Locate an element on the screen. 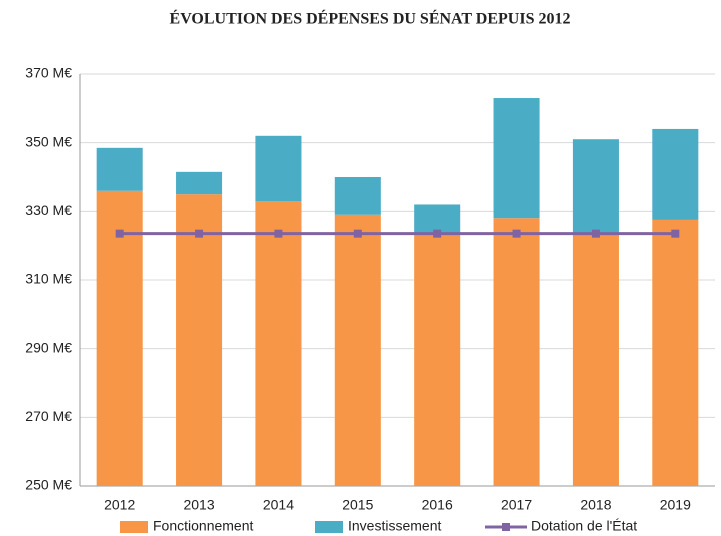  x-tick-label: 2013 is located at coordinates (198, 505).